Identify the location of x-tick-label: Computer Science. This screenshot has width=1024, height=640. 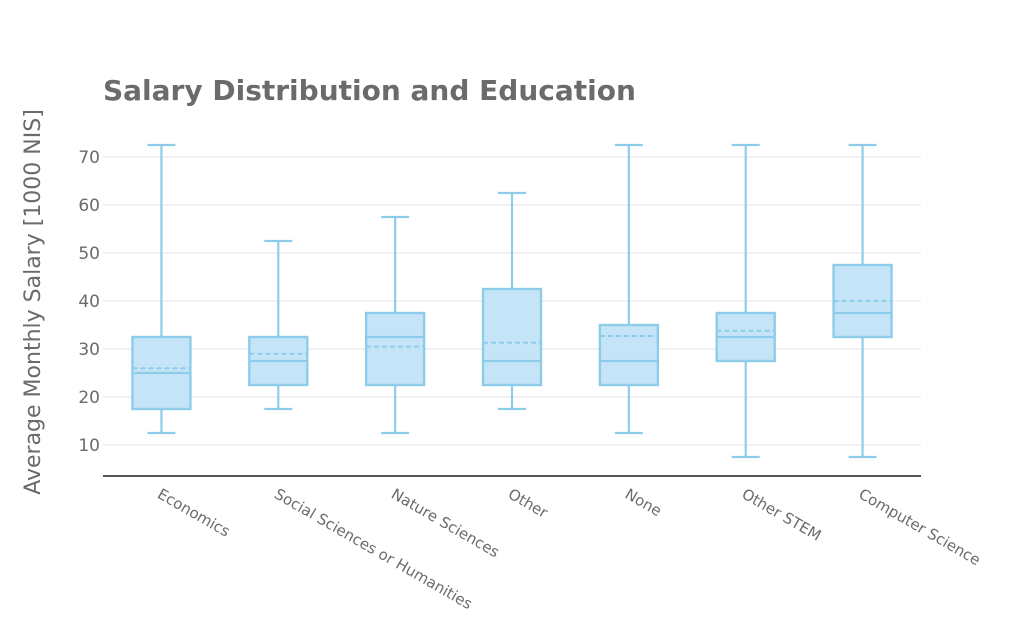
(920, 527).